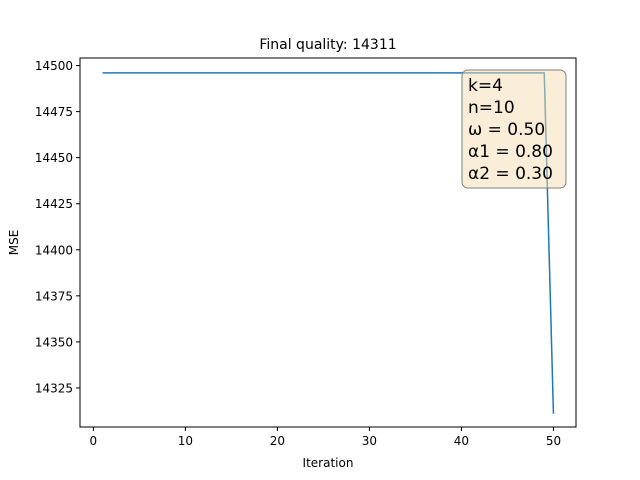 Image resolution: width=640 pixels, height=480 pixels. Describe the element at coordinates (461, 441) in the screenshot. I see `x-tick-label: 40` at that location.